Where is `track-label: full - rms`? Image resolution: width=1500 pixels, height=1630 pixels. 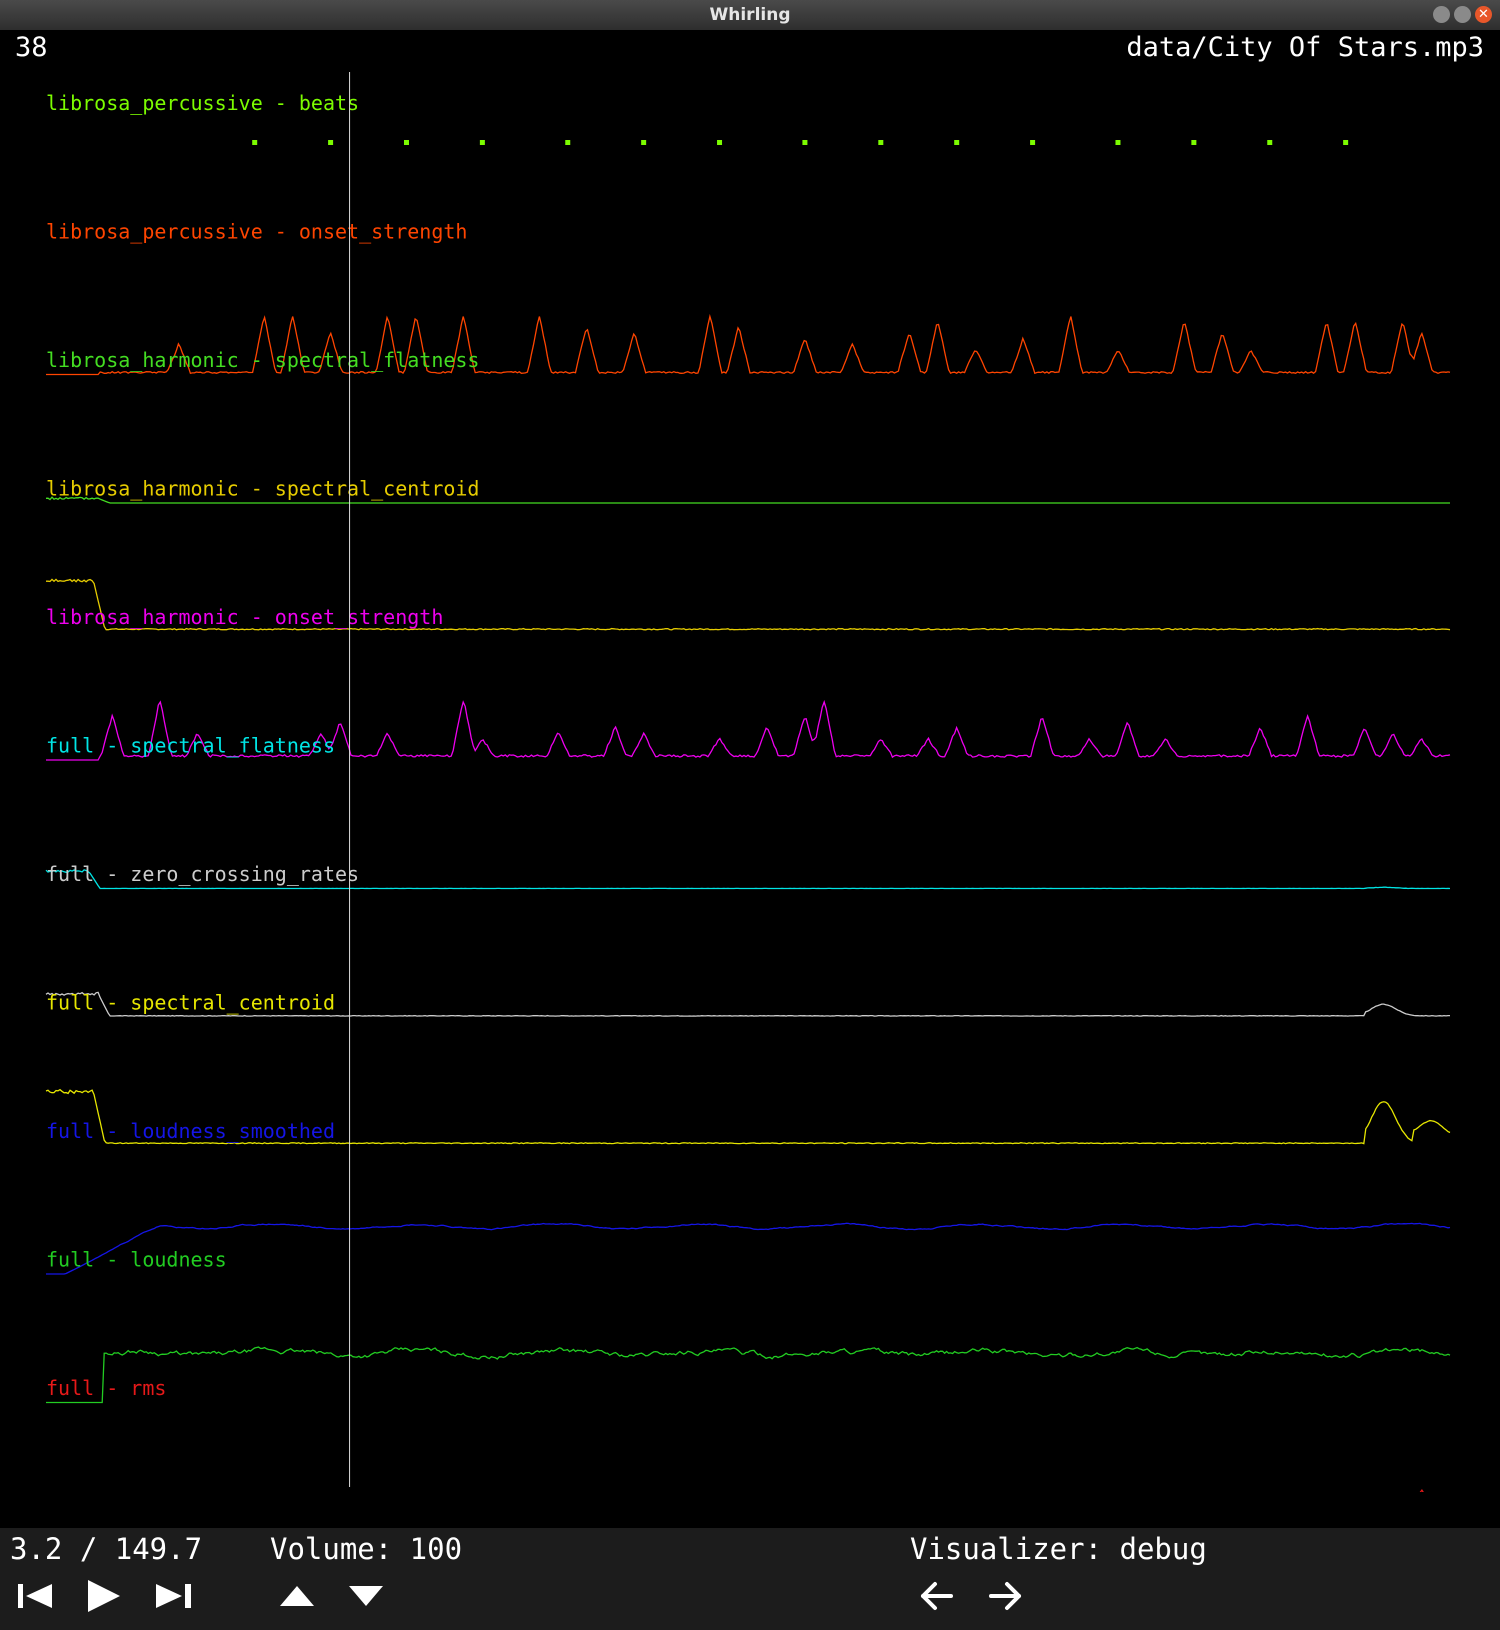 track-label: full - rms is located at coordinates (106, 1388).